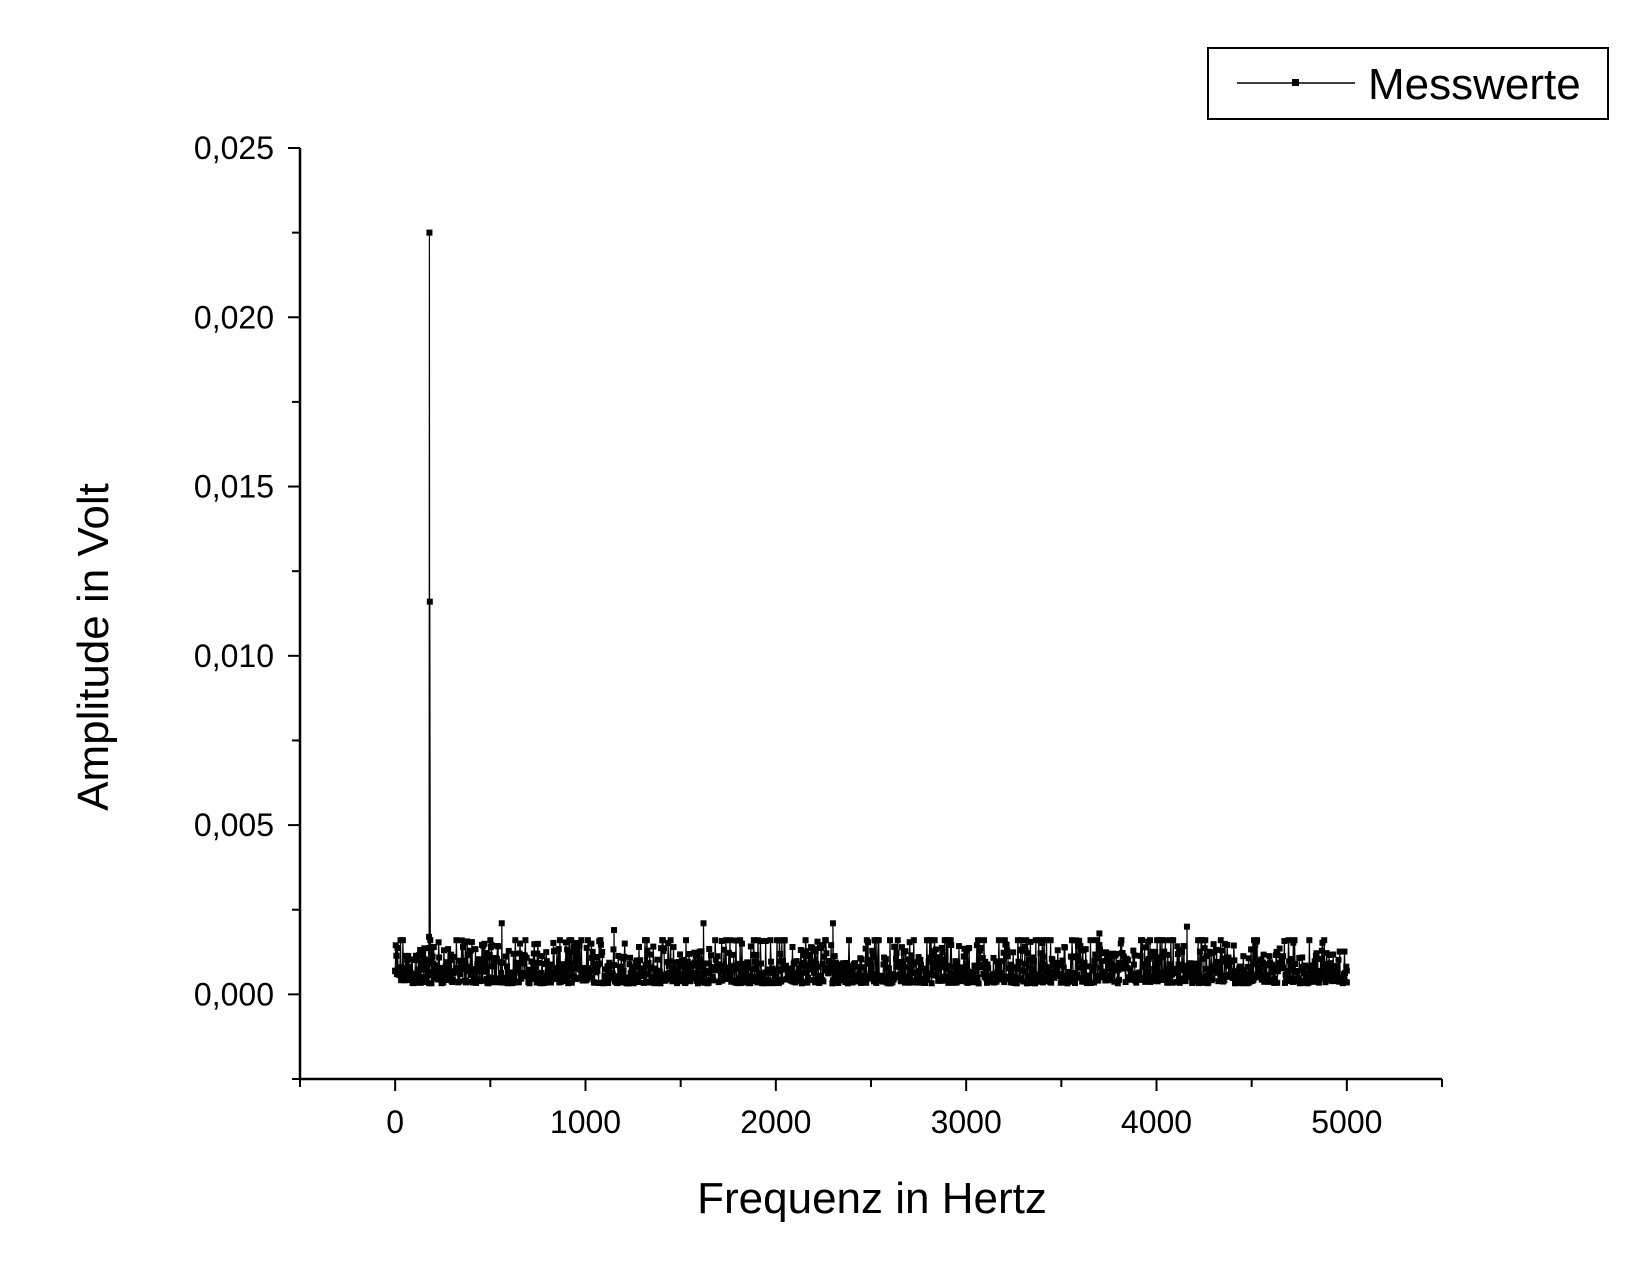 This screenshot has width=1650, height=1274. Describe the element at coordinates (775, 1122) in the screenshot. I see `x-tick-label: 2000` at that location.